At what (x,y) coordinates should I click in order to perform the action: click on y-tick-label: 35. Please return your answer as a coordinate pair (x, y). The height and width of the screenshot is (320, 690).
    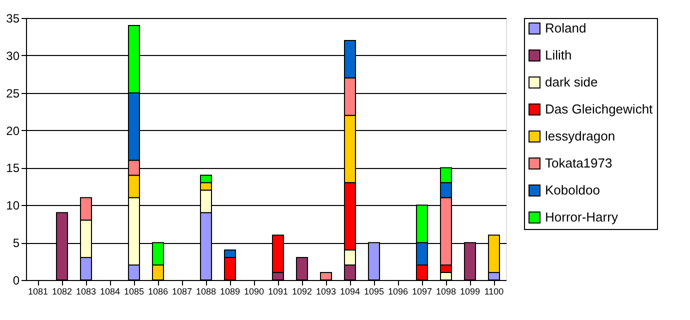
    Looking at the image, I should click on (13, 19).